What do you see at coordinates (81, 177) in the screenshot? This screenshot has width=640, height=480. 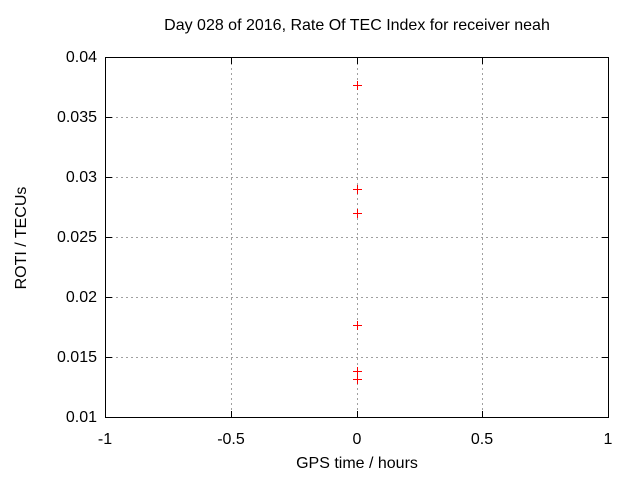 I see `y-tick-label: 0.03` at bounding box center [81, 177].